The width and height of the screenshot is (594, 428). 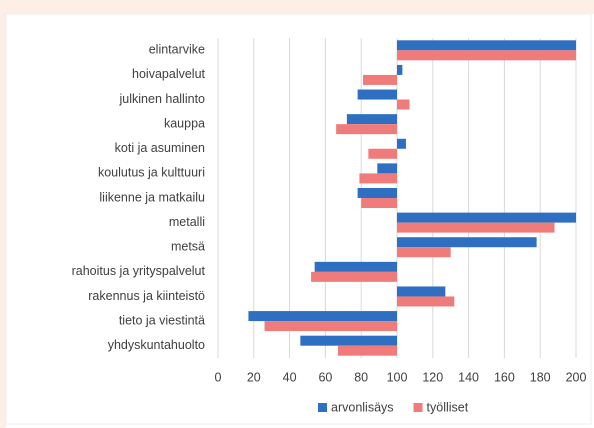 What do you see at coordinates (146, 296) in the screenshot?
I see `y-tick-label: rakennus ja kiinteistö` at bounding box center [146, 296].